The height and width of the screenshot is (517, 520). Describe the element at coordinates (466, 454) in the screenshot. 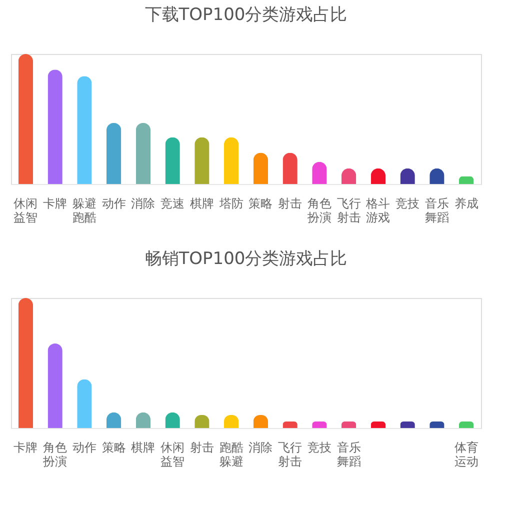

I see `x-tick-label: 体育运动` at that location.